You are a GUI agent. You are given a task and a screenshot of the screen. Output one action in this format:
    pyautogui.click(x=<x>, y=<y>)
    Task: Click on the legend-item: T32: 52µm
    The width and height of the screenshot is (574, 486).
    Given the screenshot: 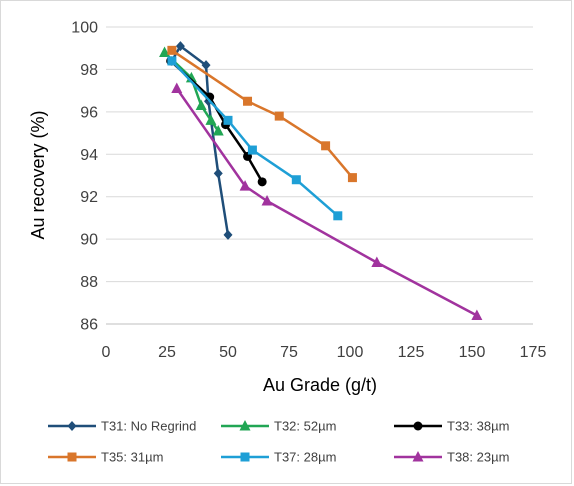 What is the action you would take?
    pyautogui.click(x=278, y=426)
    